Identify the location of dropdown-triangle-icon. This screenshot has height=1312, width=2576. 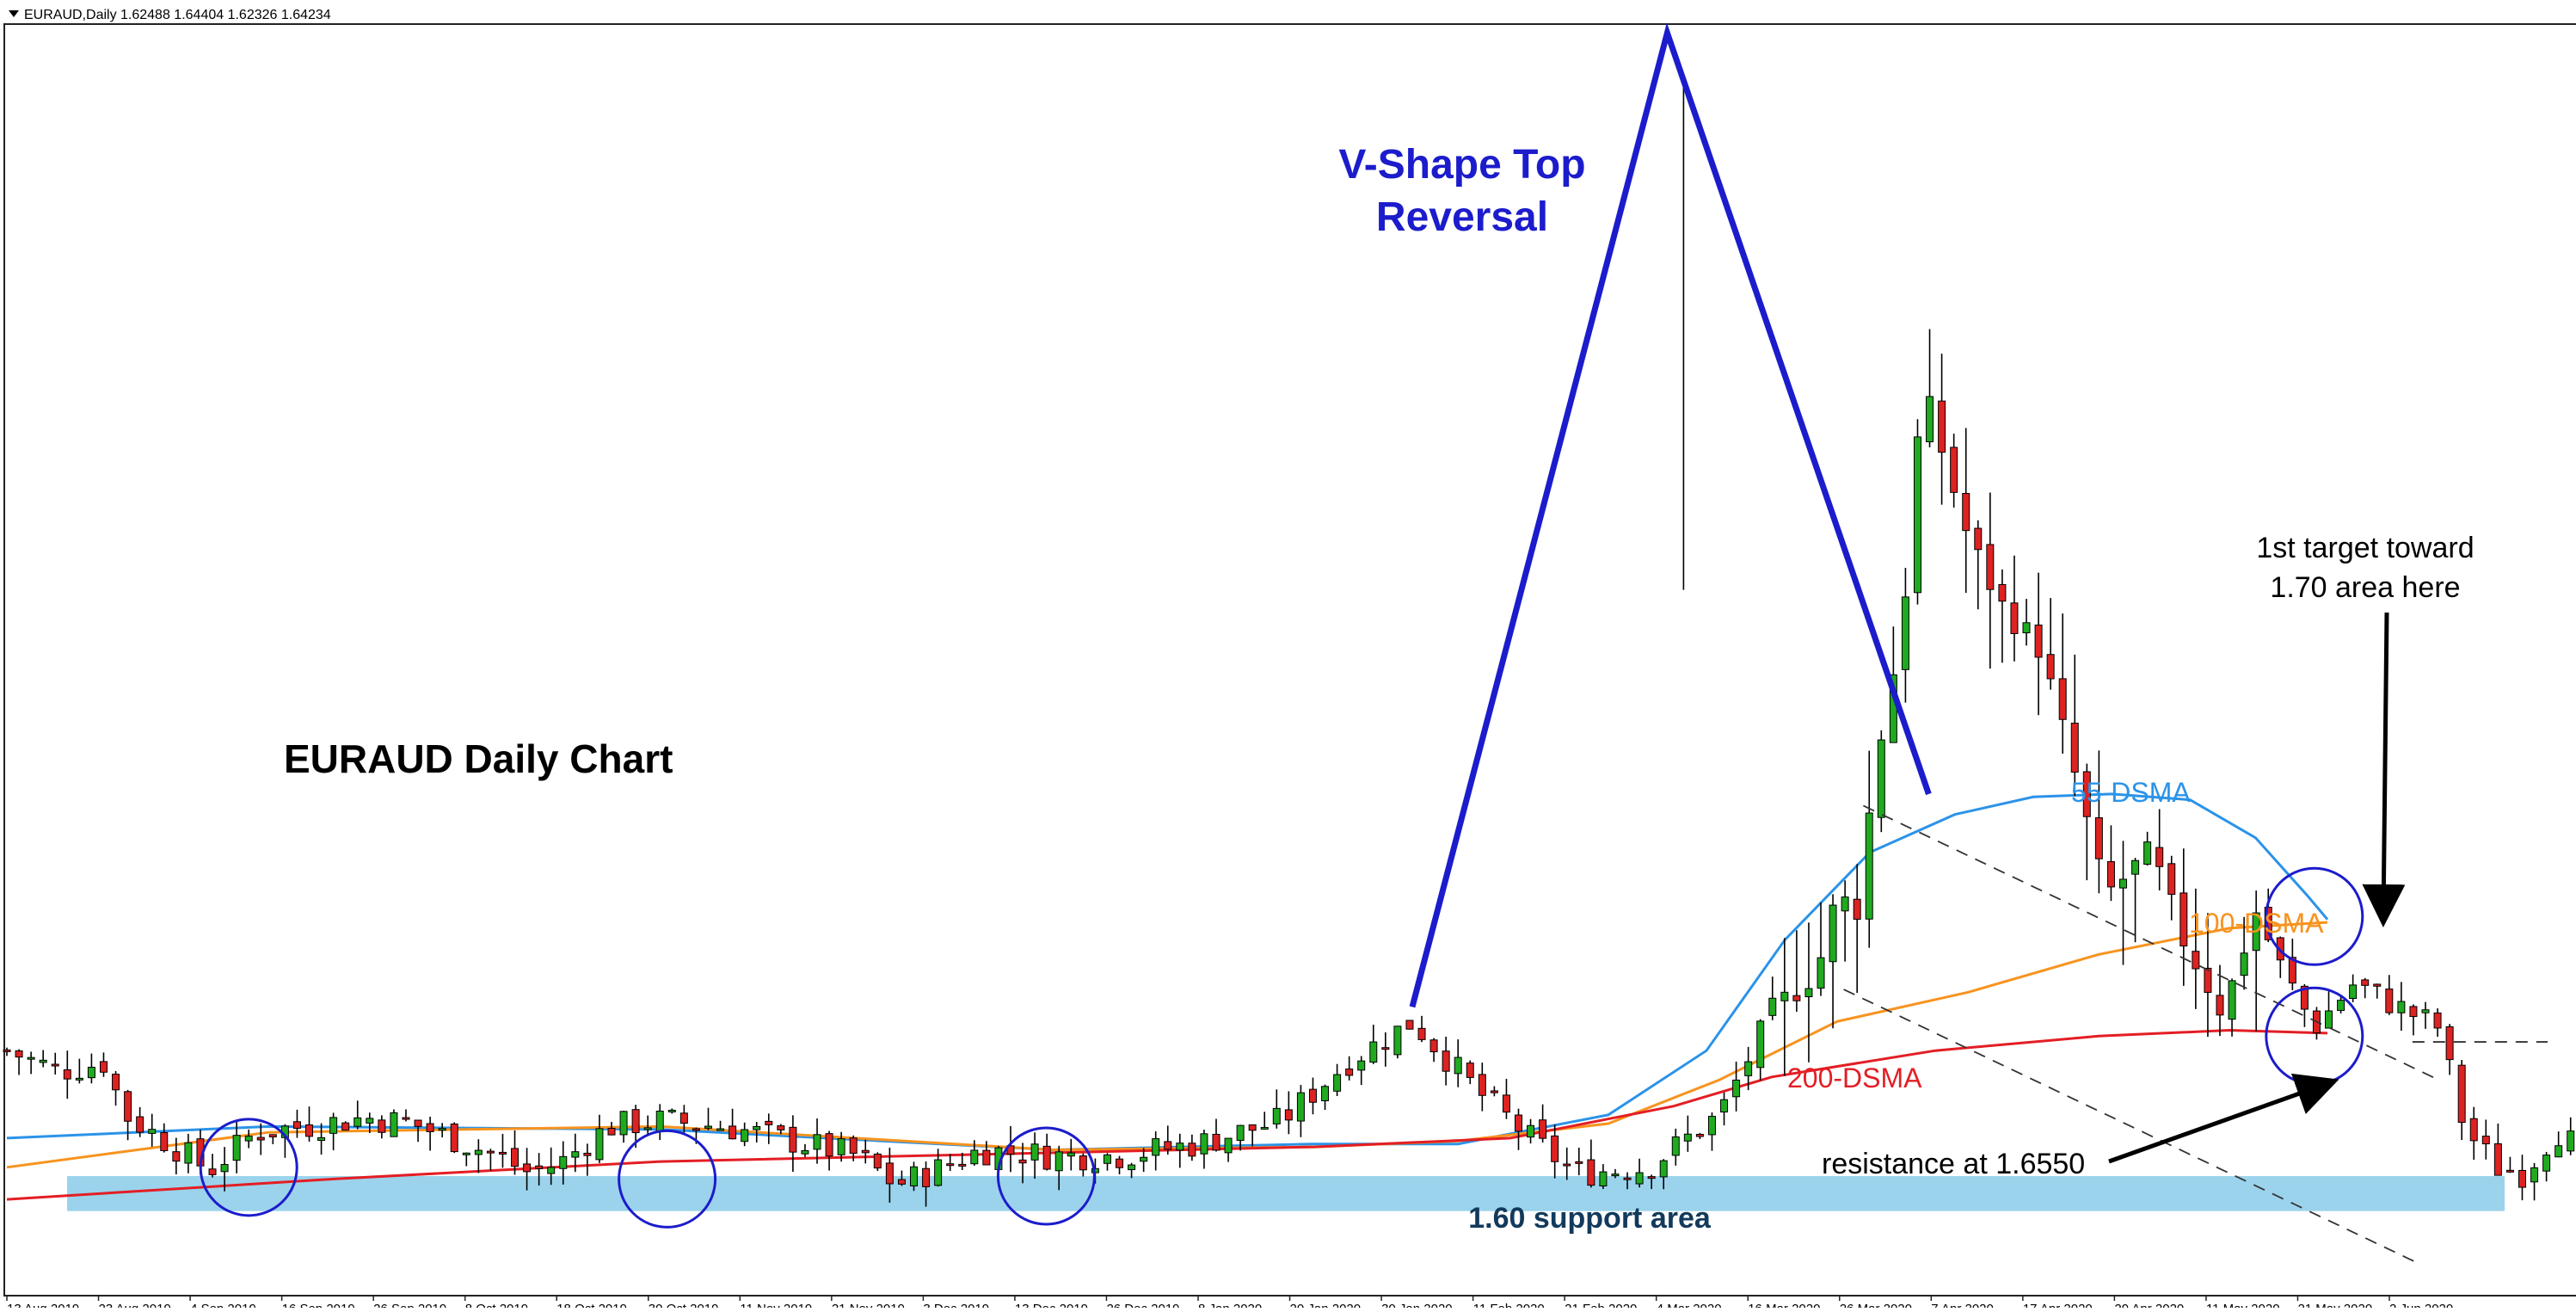
(14, 13).